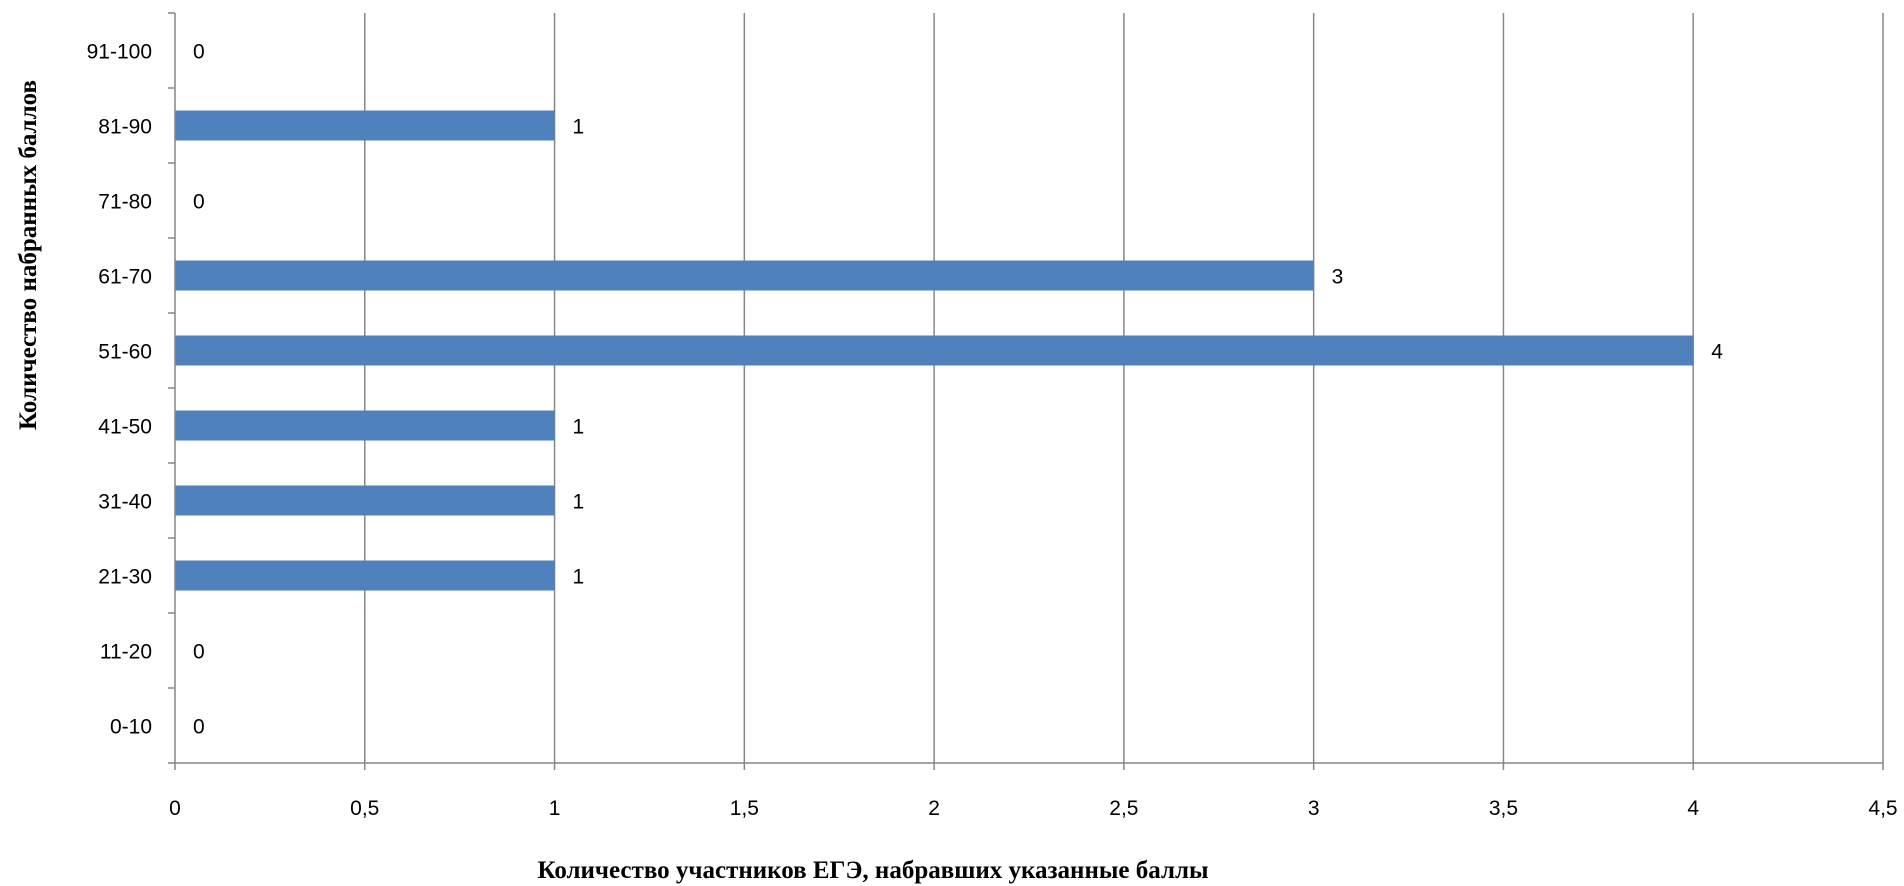 The height and width of the screenshot is (886, 1904). I want to click on y-tick-label: 11-20, so click(126, 652).